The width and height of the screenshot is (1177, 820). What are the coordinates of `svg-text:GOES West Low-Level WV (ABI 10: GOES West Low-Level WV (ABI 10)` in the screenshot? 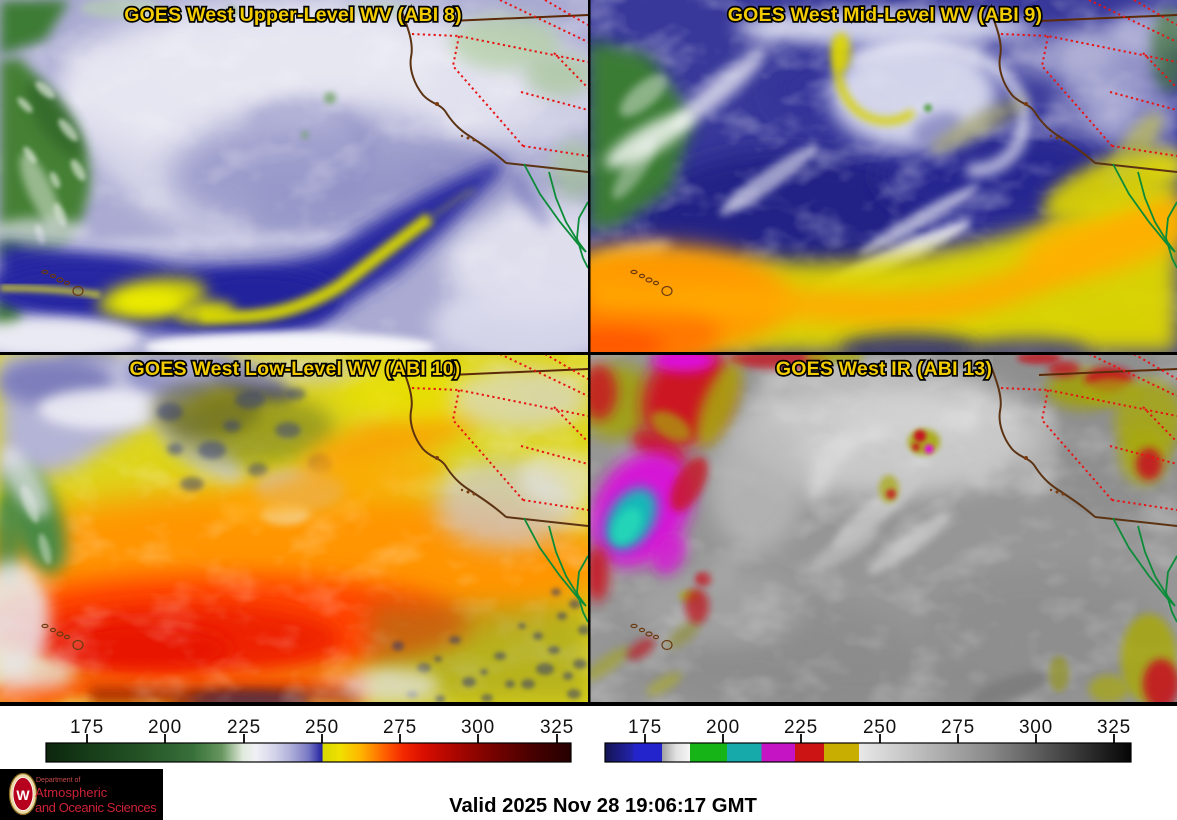 It's located at (295, 369).